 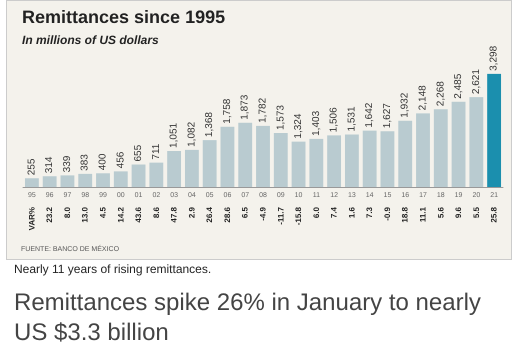 What do you see at coordinates (139, 214) in the screenshot?
I see `text: 43.6` at bounding box center [139, 214].